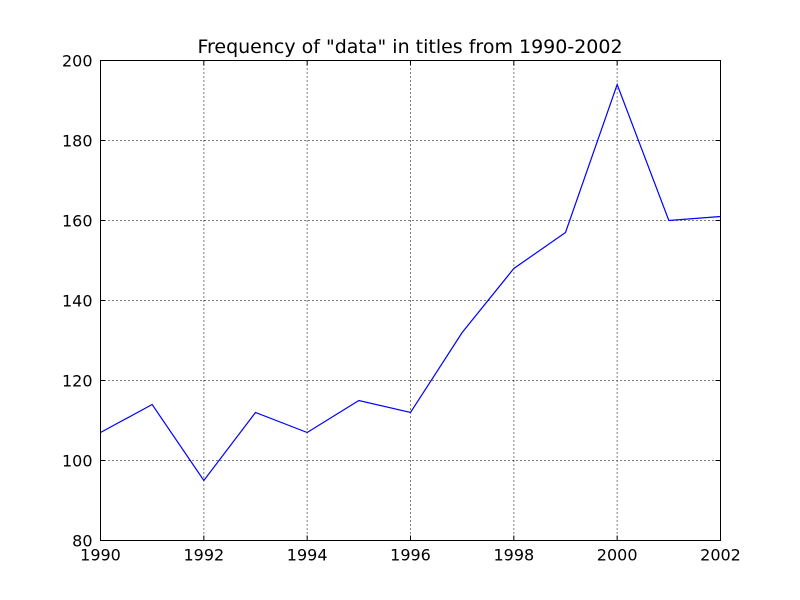 The image size is (800, 600). Describe the element at coordinates (513, 555) in the screenshot. I see `x-tick-label: 1998` at that location.